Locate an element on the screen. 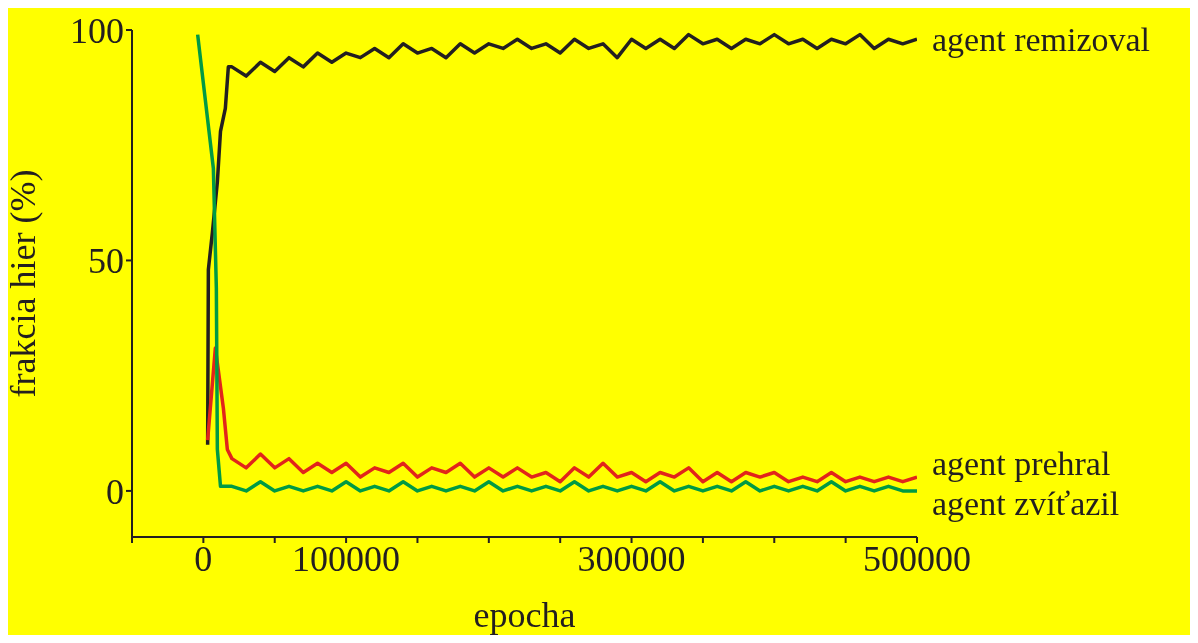  x-axis-title: epocha is located at coordinates (524, 615).